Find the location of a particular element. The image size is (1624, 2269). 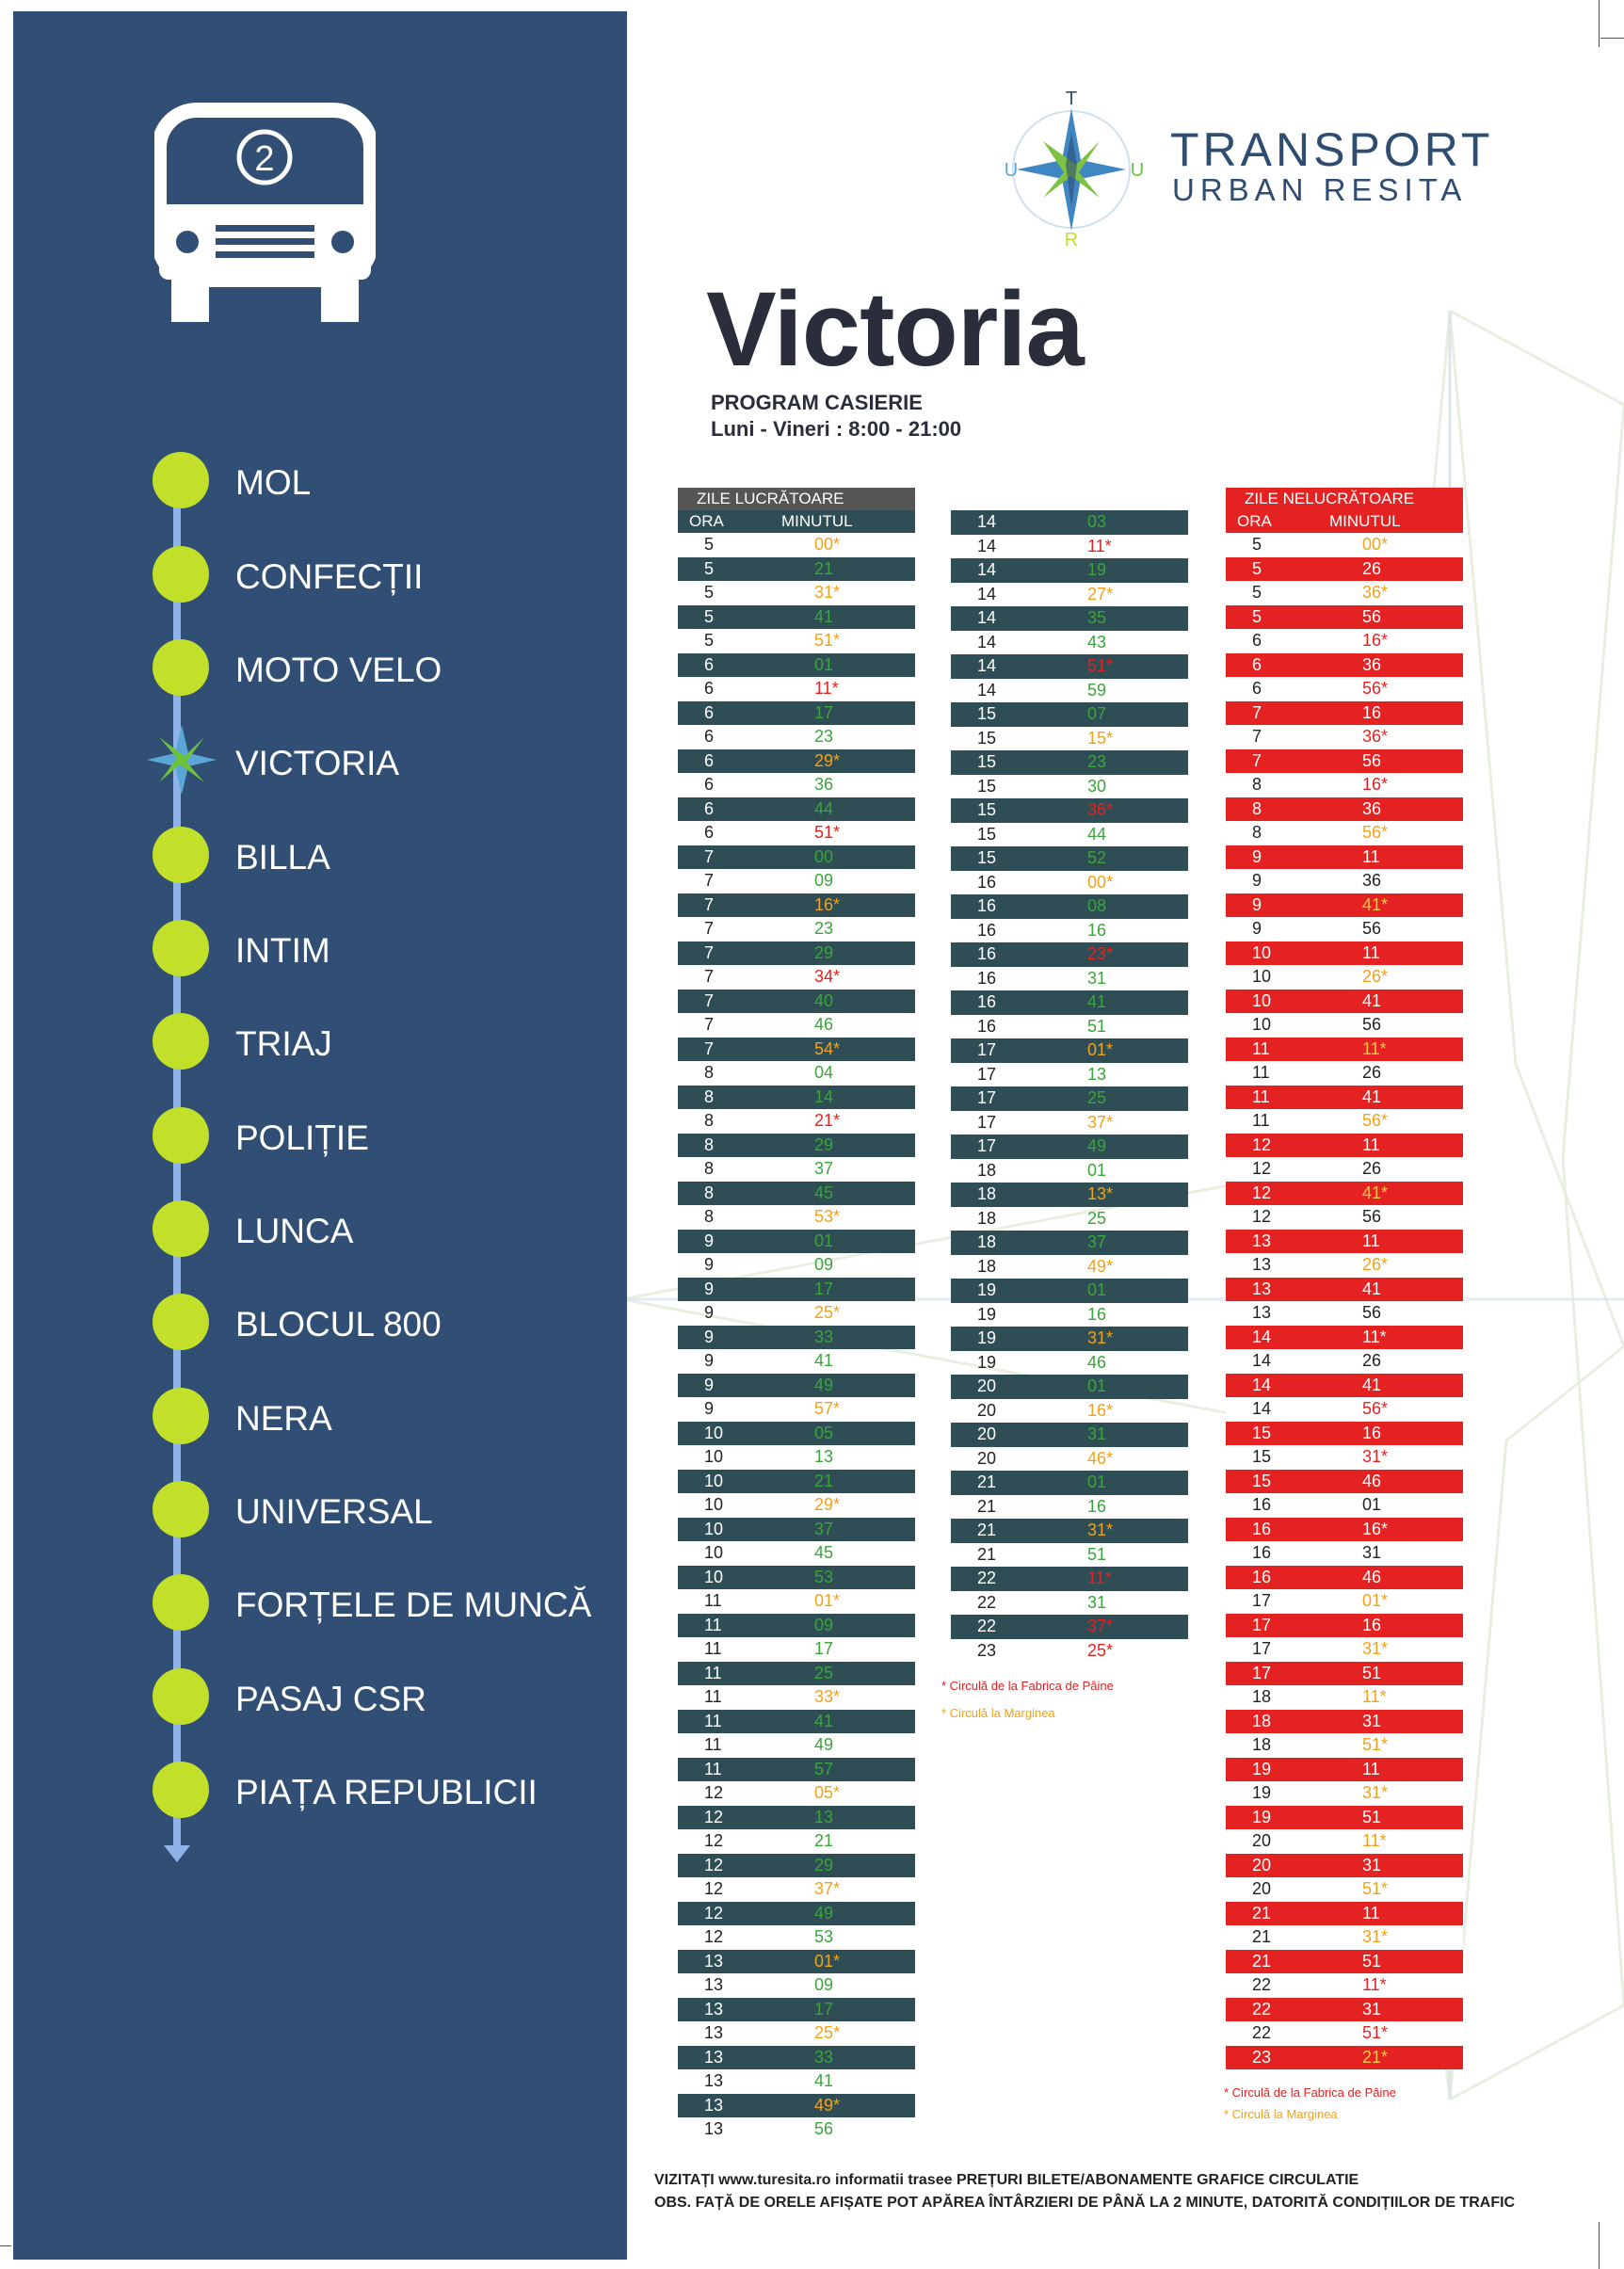

timetable-row: 5 51* is located at coordinates (796, 641).